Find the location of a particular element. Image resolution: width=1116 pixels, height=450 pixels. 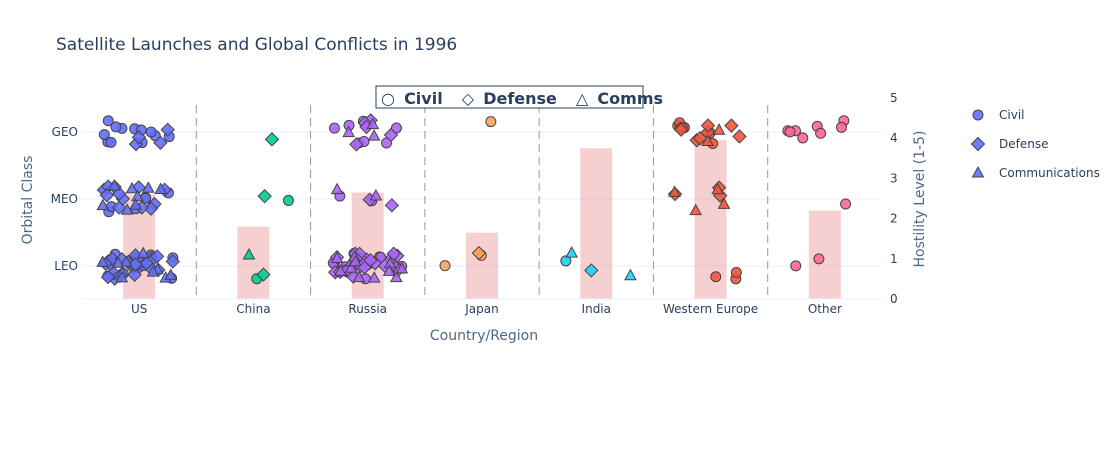

hostility-bar-western-europe is located at coordinates (710, 219).